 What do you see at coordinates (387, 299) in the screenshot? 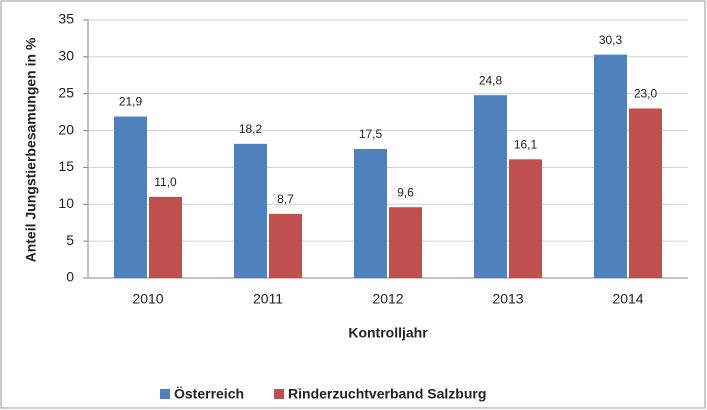
I see `x-tick-label: 2012` at bounding box center [387, 299].